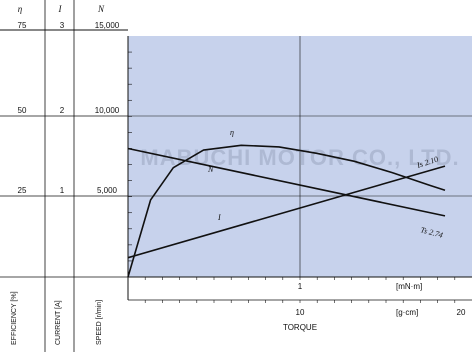  I want to click on x-axis-label: TORQUE, so click(300, 327).